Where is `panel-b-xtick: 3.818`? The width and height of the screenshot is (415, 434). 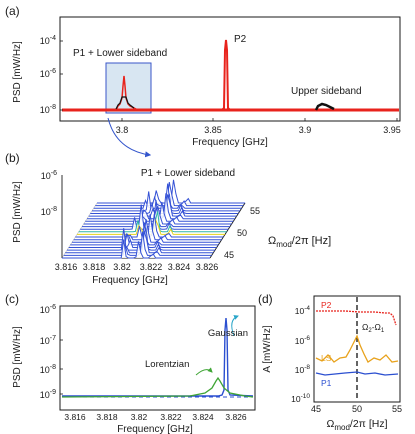 panel-b-xtick: 3.818 is located at coordinates (94, 267).